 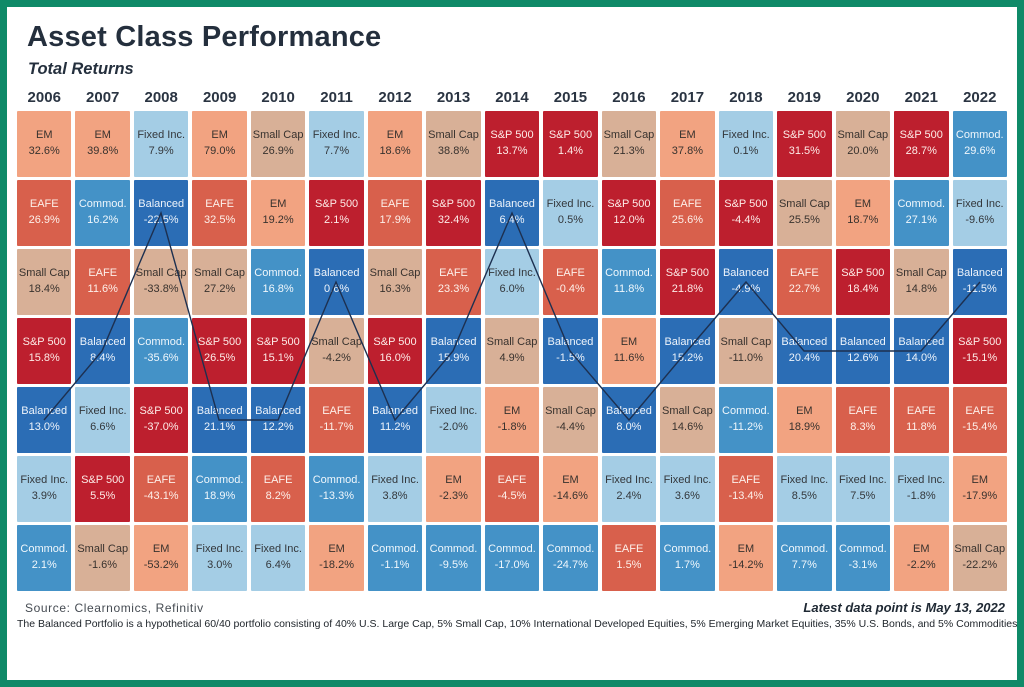 I want to click on asset-cell-value: -2.3%, so click(x=453, y=496).